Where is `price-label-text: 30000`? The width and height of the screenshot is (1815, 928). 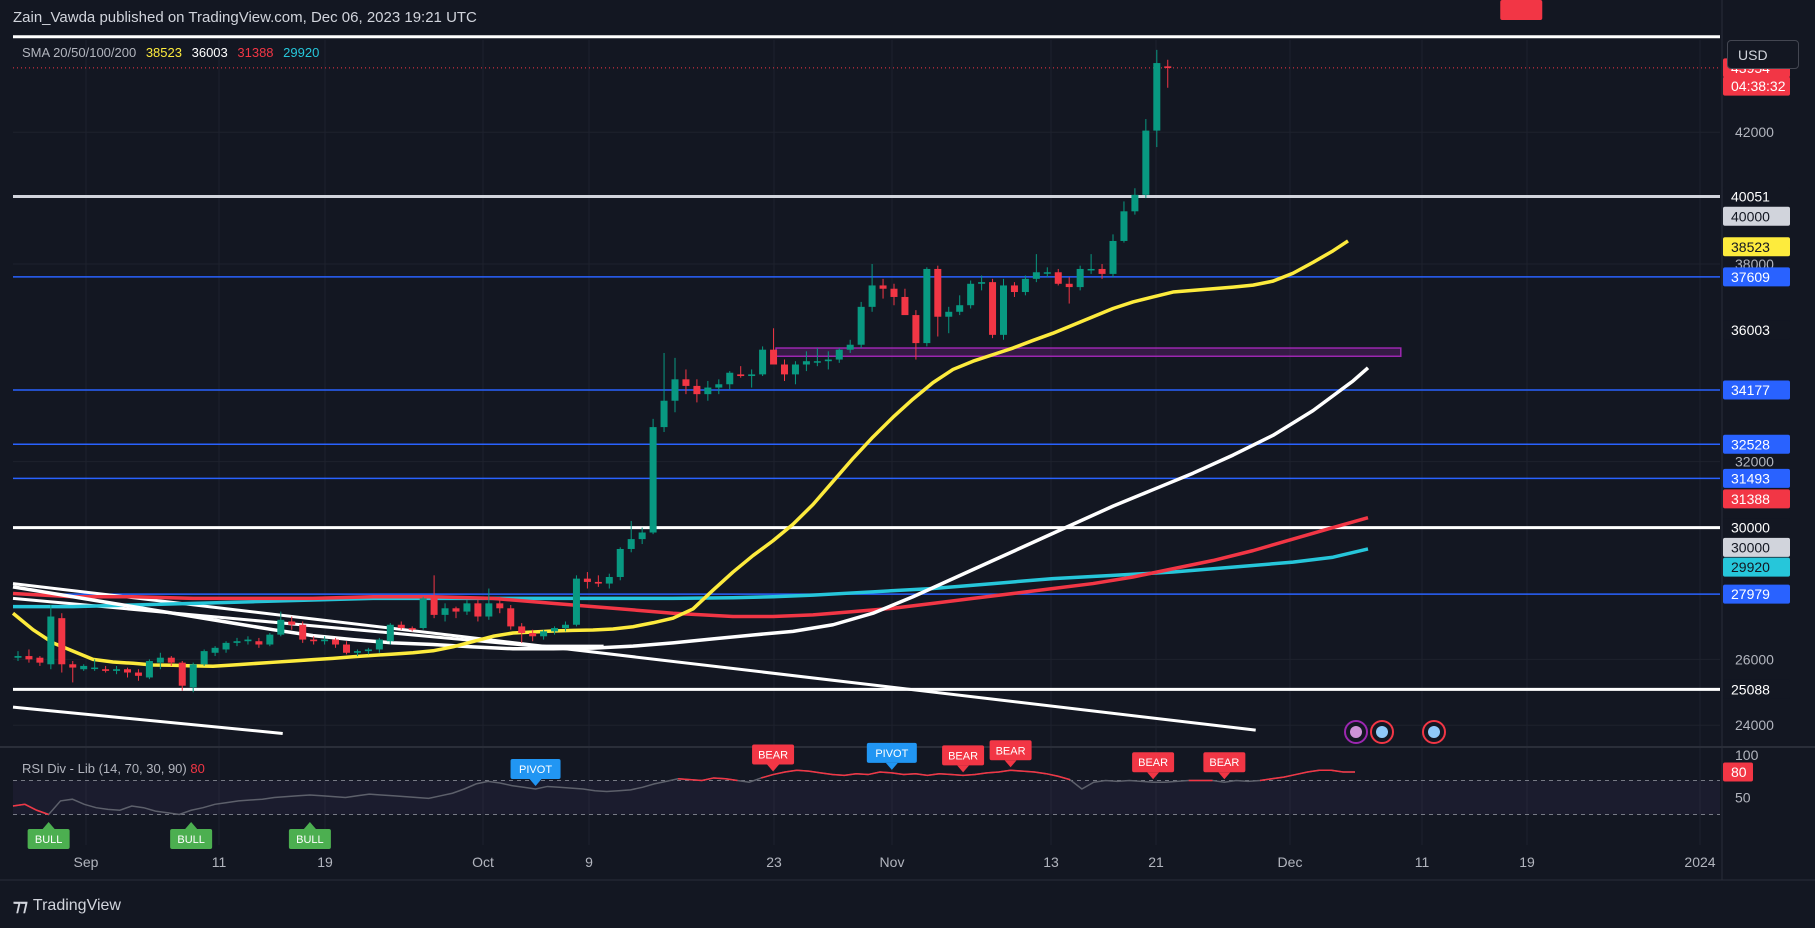 price-label-text: 30000 is located at coordinates (1750, 528).